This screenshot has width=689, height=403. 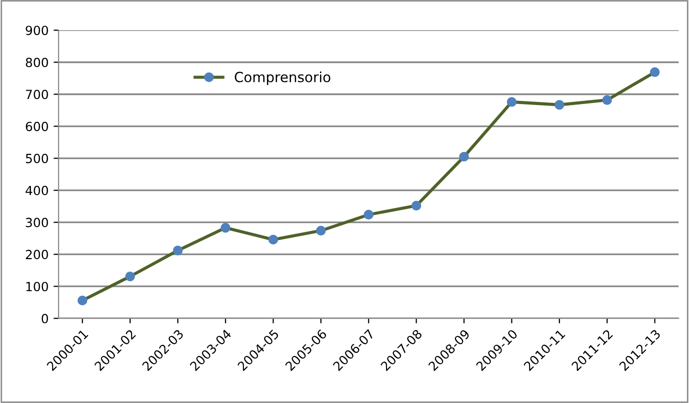 I want to click on y-tick-label: 800, so click(x=37, y=63).